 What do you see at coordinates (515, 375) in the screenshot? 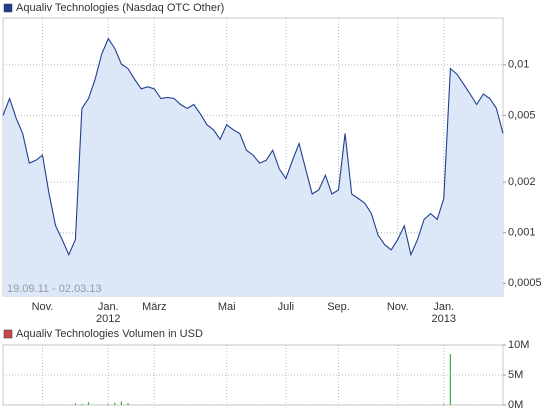
I see `y-tick-label: 5M` at bounding box center [515, 375].